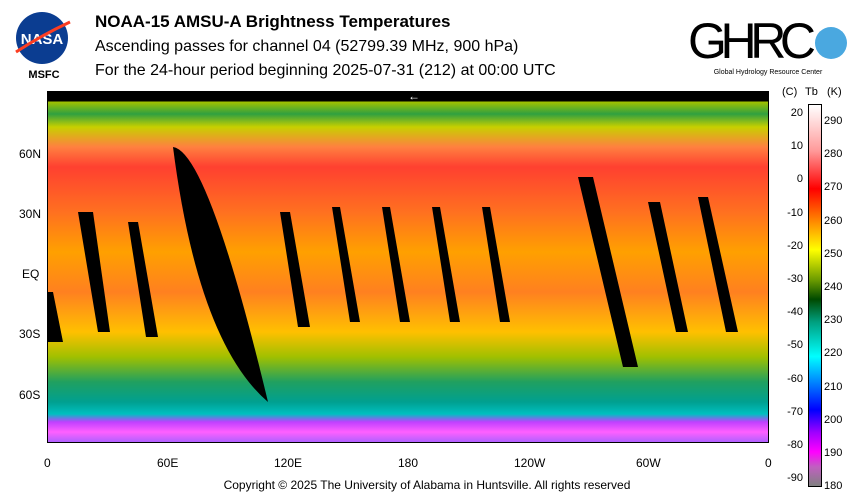  I want to click on orbit-marker-arrow-icon: ←, so click(414, 97).